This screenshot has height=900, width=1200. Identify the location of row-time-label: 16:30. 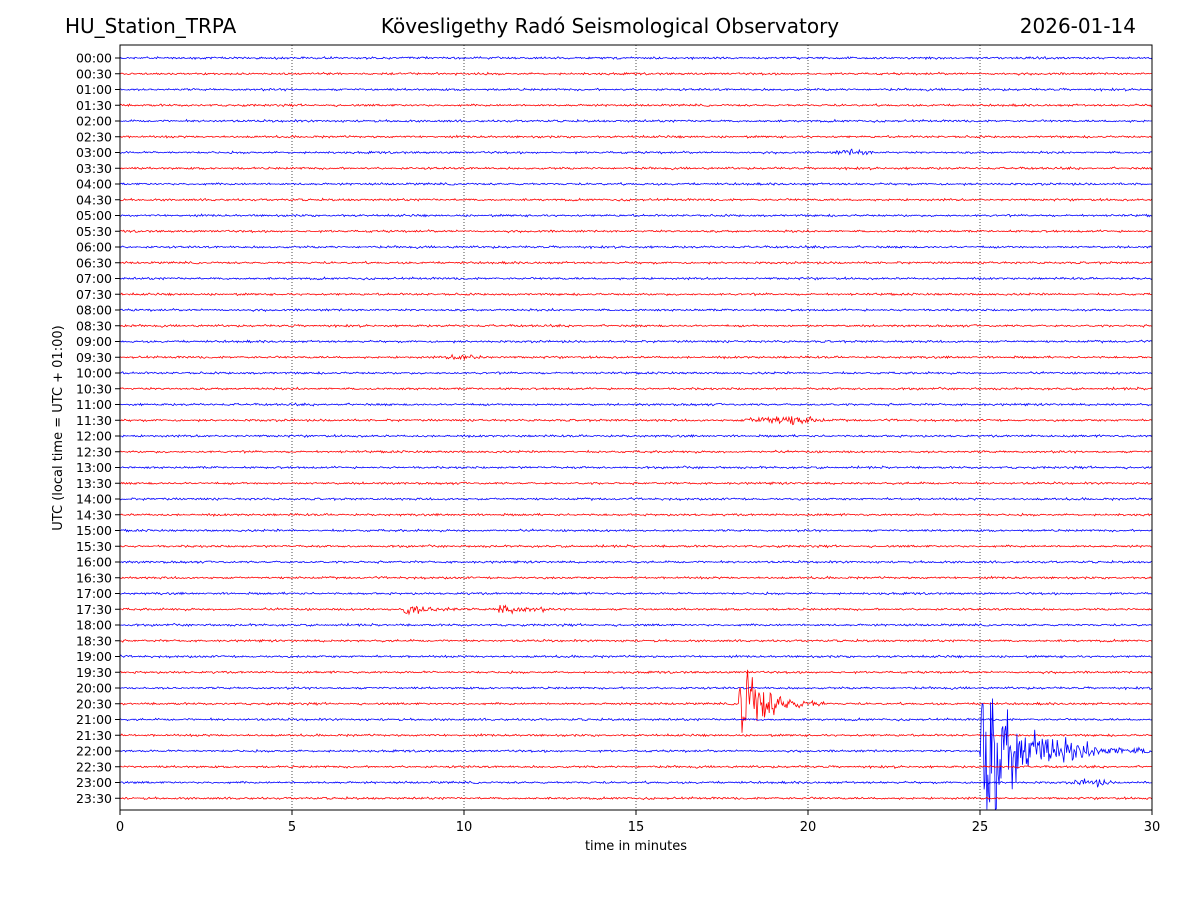
(94, 577).